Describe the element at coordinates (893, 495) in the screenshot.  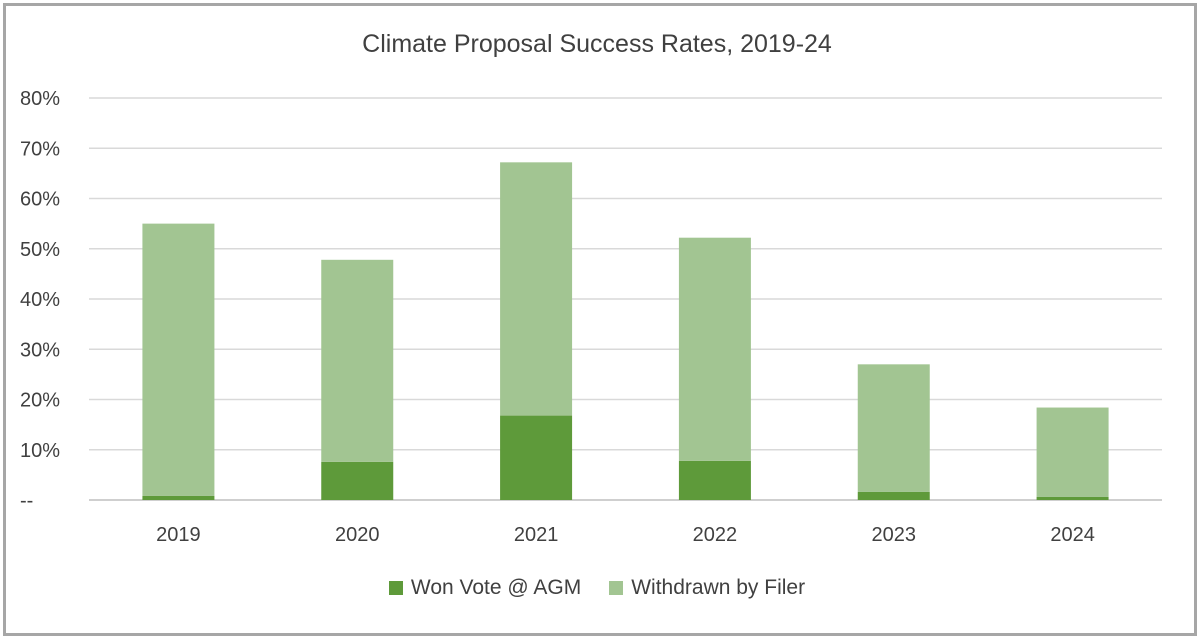
I see `bar-won-vote-2023` at that location.